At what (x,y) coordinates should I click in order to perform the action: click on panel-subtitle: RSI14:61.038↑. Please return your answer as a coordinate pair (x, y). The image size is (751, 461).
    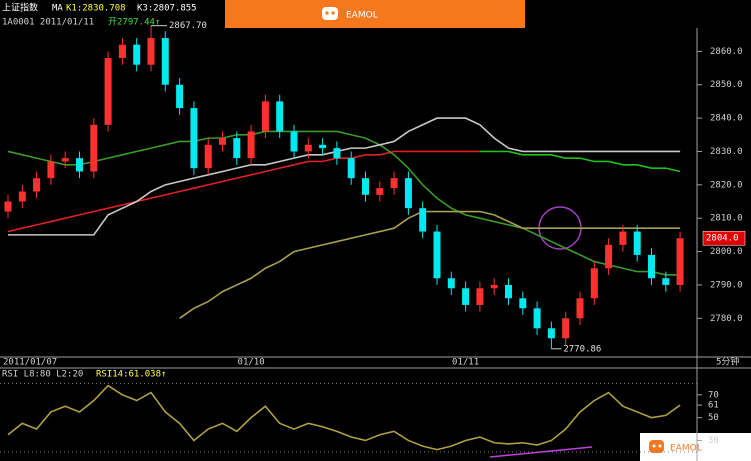
    Looking at the image, I should click on (131, 375).